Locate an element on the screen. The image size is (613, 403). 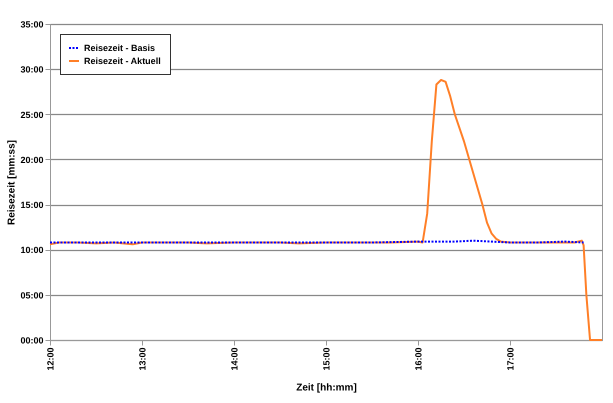
y-axis-title: Reisezeit [mm:ss] is located at coordinates (12, 183).